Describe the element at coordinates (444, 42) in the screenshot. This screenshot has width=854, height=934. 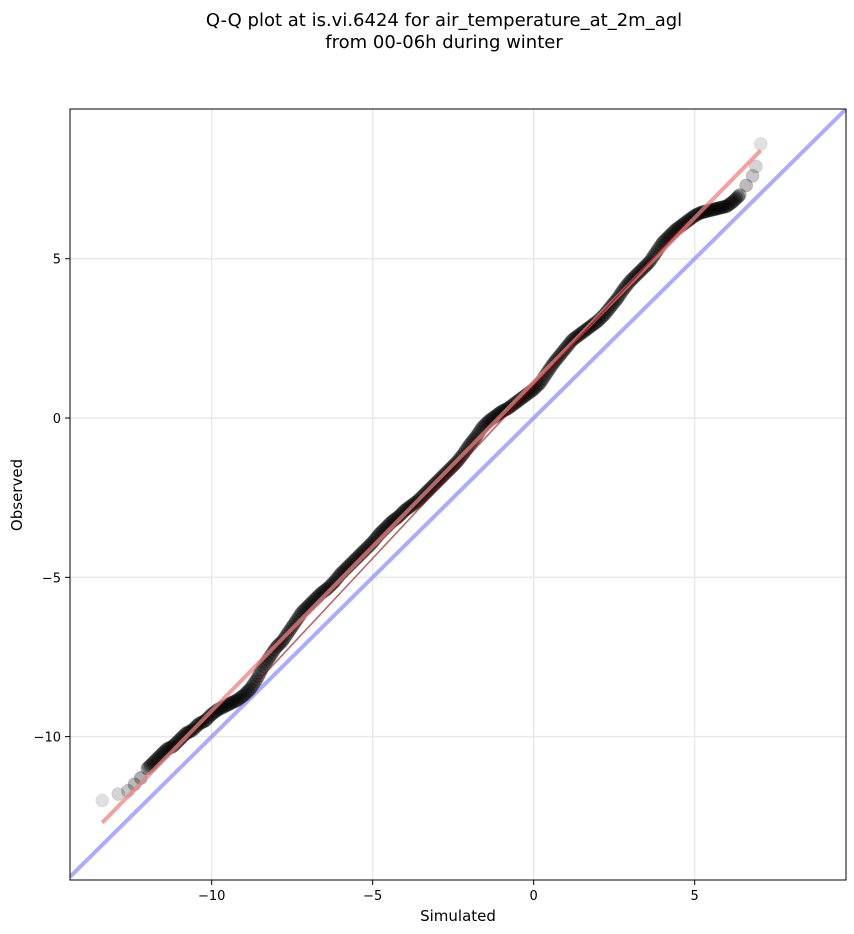
I see `chart-subtitle: from 00-06h during winter` at that location.